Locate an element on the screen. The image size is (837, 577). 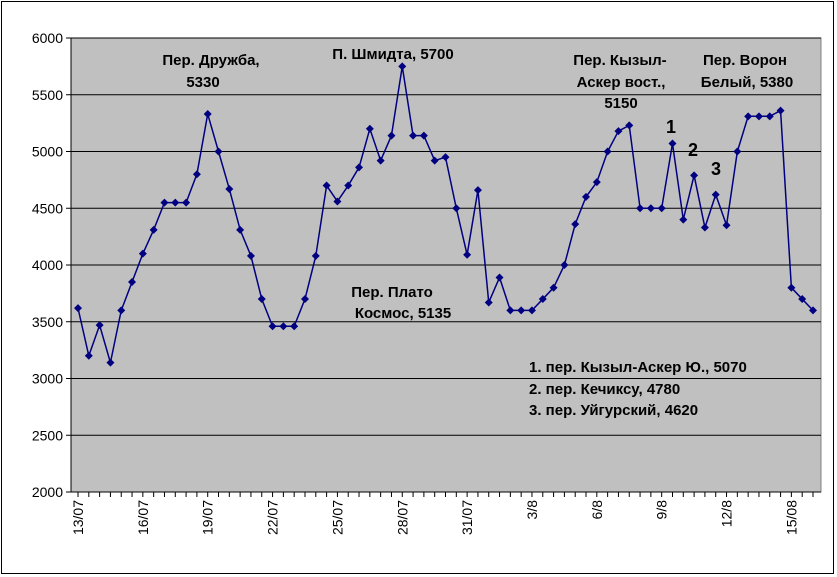
x-tick-label: 22/07 is located at coordinates (273, 517).